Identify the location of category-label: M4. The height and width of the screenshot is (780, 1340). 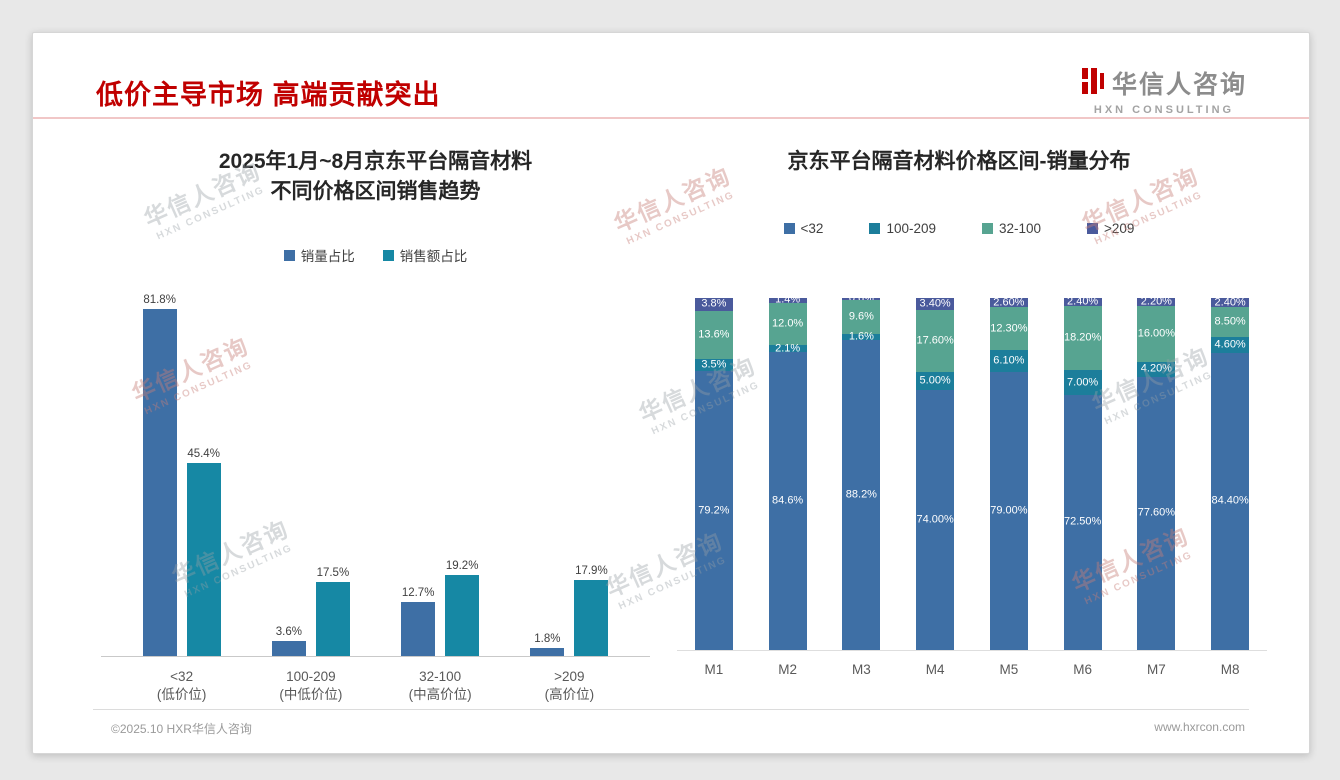
(935, 669).